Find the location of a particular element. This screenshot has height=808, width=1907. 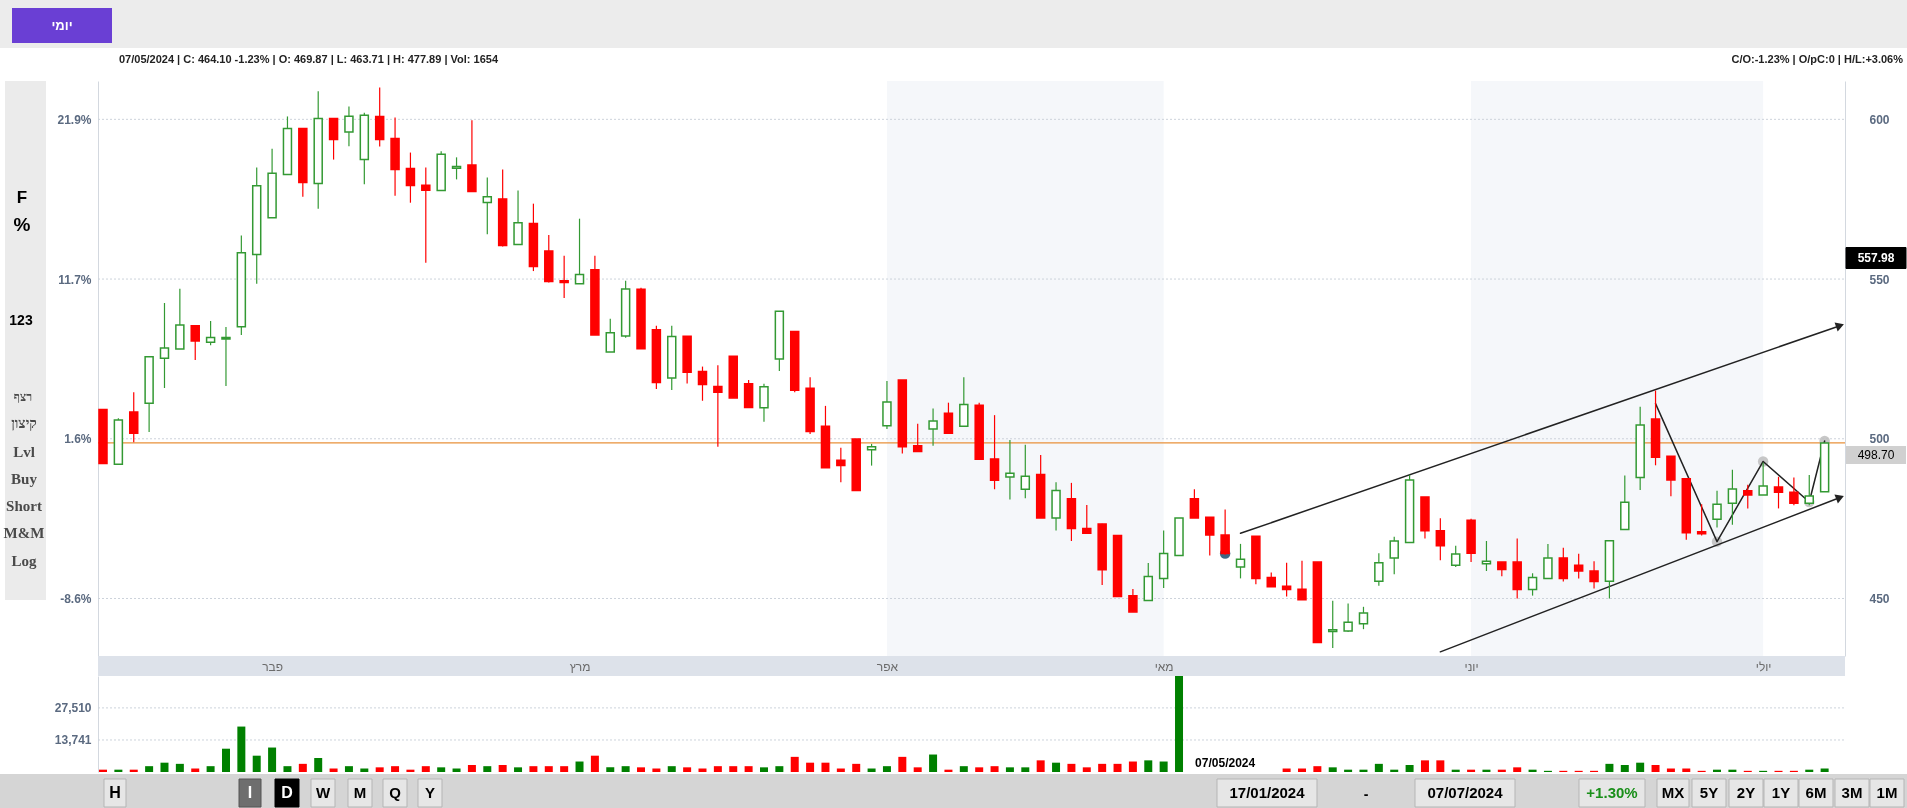

text: 07/05/2024 | C: 464.10 -1.23% | O: 469.87 | L: 463.71 | H: 477.89 | Vol: 1654 is located at coordinates (309, 59).